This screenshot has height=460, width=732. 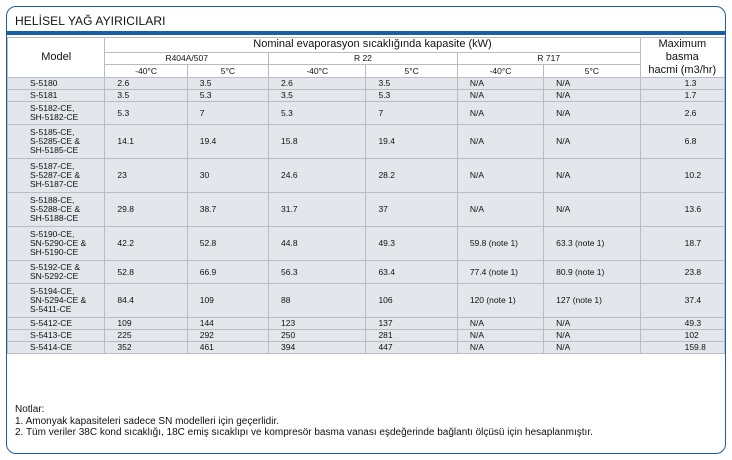 What do you see at coordinates (90, 21) in the screenshot?
I see `page-title: HELİSEL YAĞ AYIRICILARI` at bounding box center [90, 21].